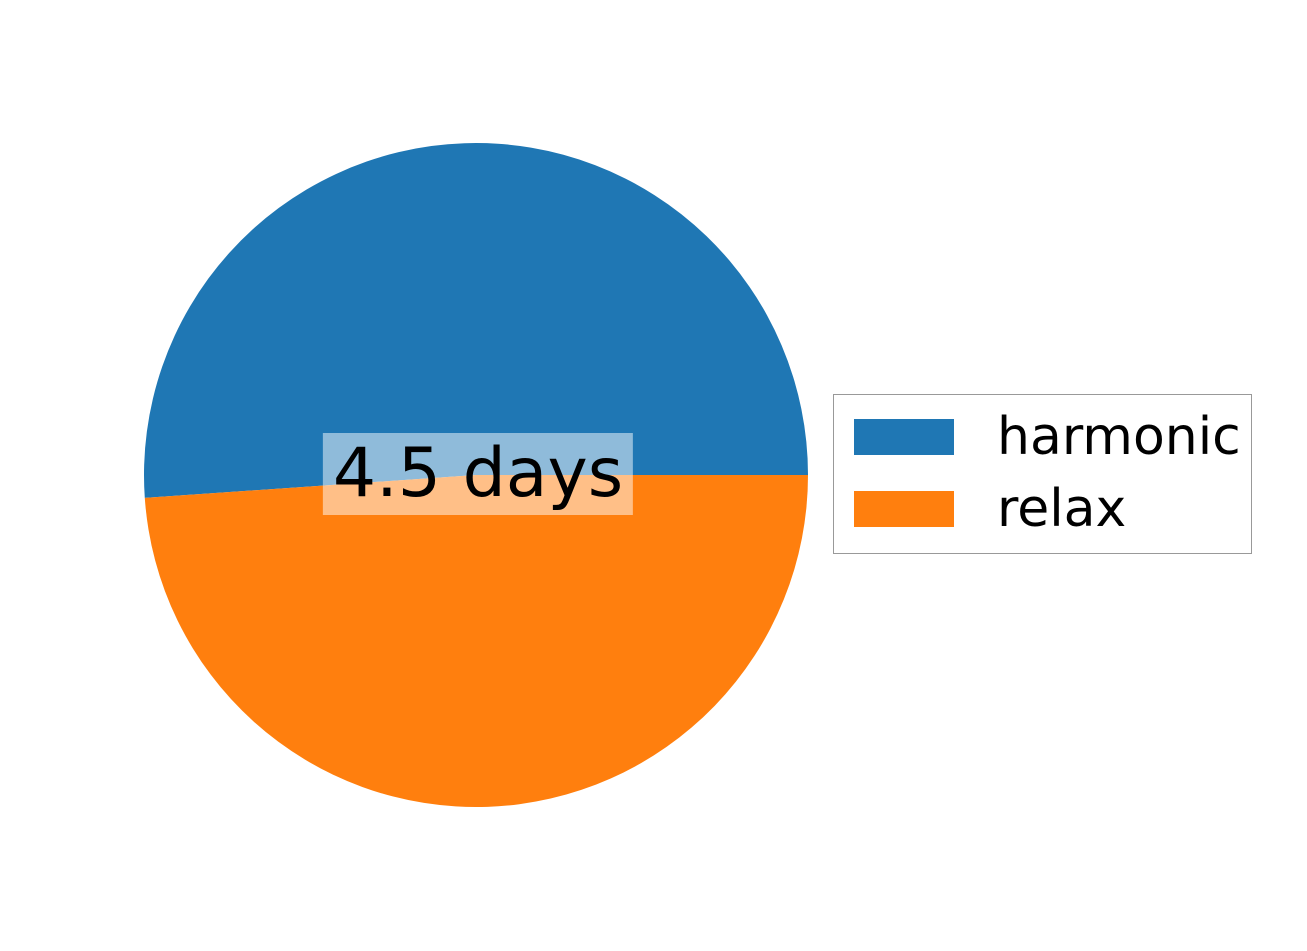 The height and width of the screenshot is (951, 1307). What do you see at coordinates (1062, 509) in the screenshot?
I see `legend-label-relax: relax` at bounding box center [1062, 509].